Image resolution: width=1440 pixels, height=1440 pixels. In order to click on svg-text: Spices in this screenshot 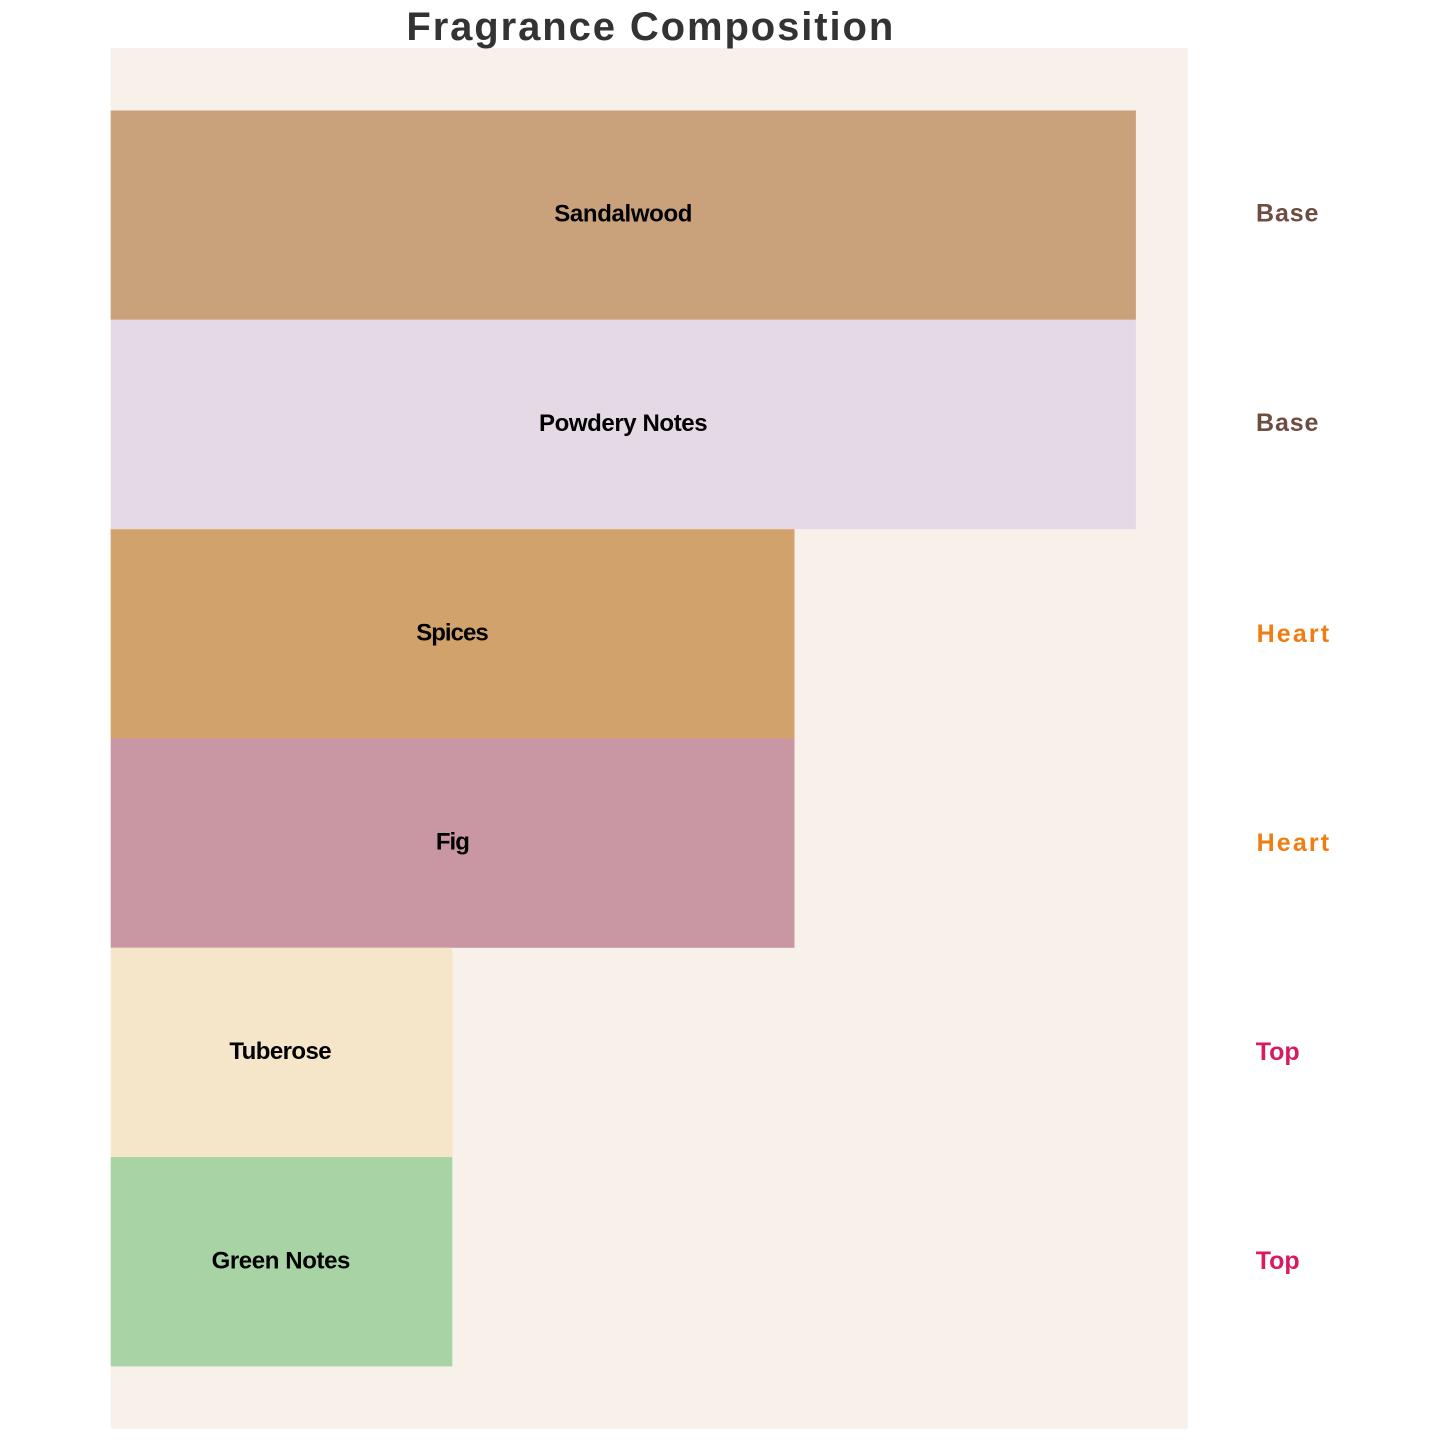, I will do `click(452, 632)`.